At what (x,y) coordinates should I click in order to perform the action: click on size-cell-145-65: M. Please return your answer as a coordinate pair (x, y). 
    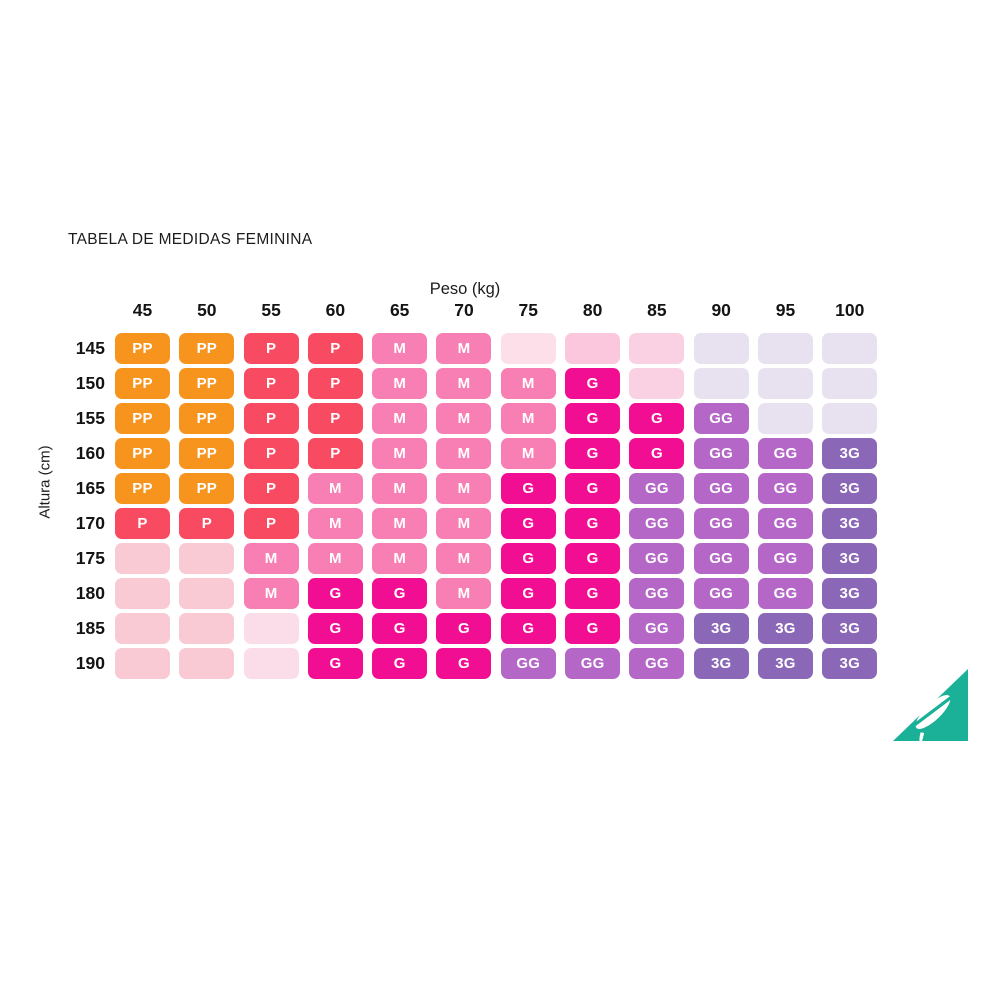
    Looking at the image, I should click on (400, 348).